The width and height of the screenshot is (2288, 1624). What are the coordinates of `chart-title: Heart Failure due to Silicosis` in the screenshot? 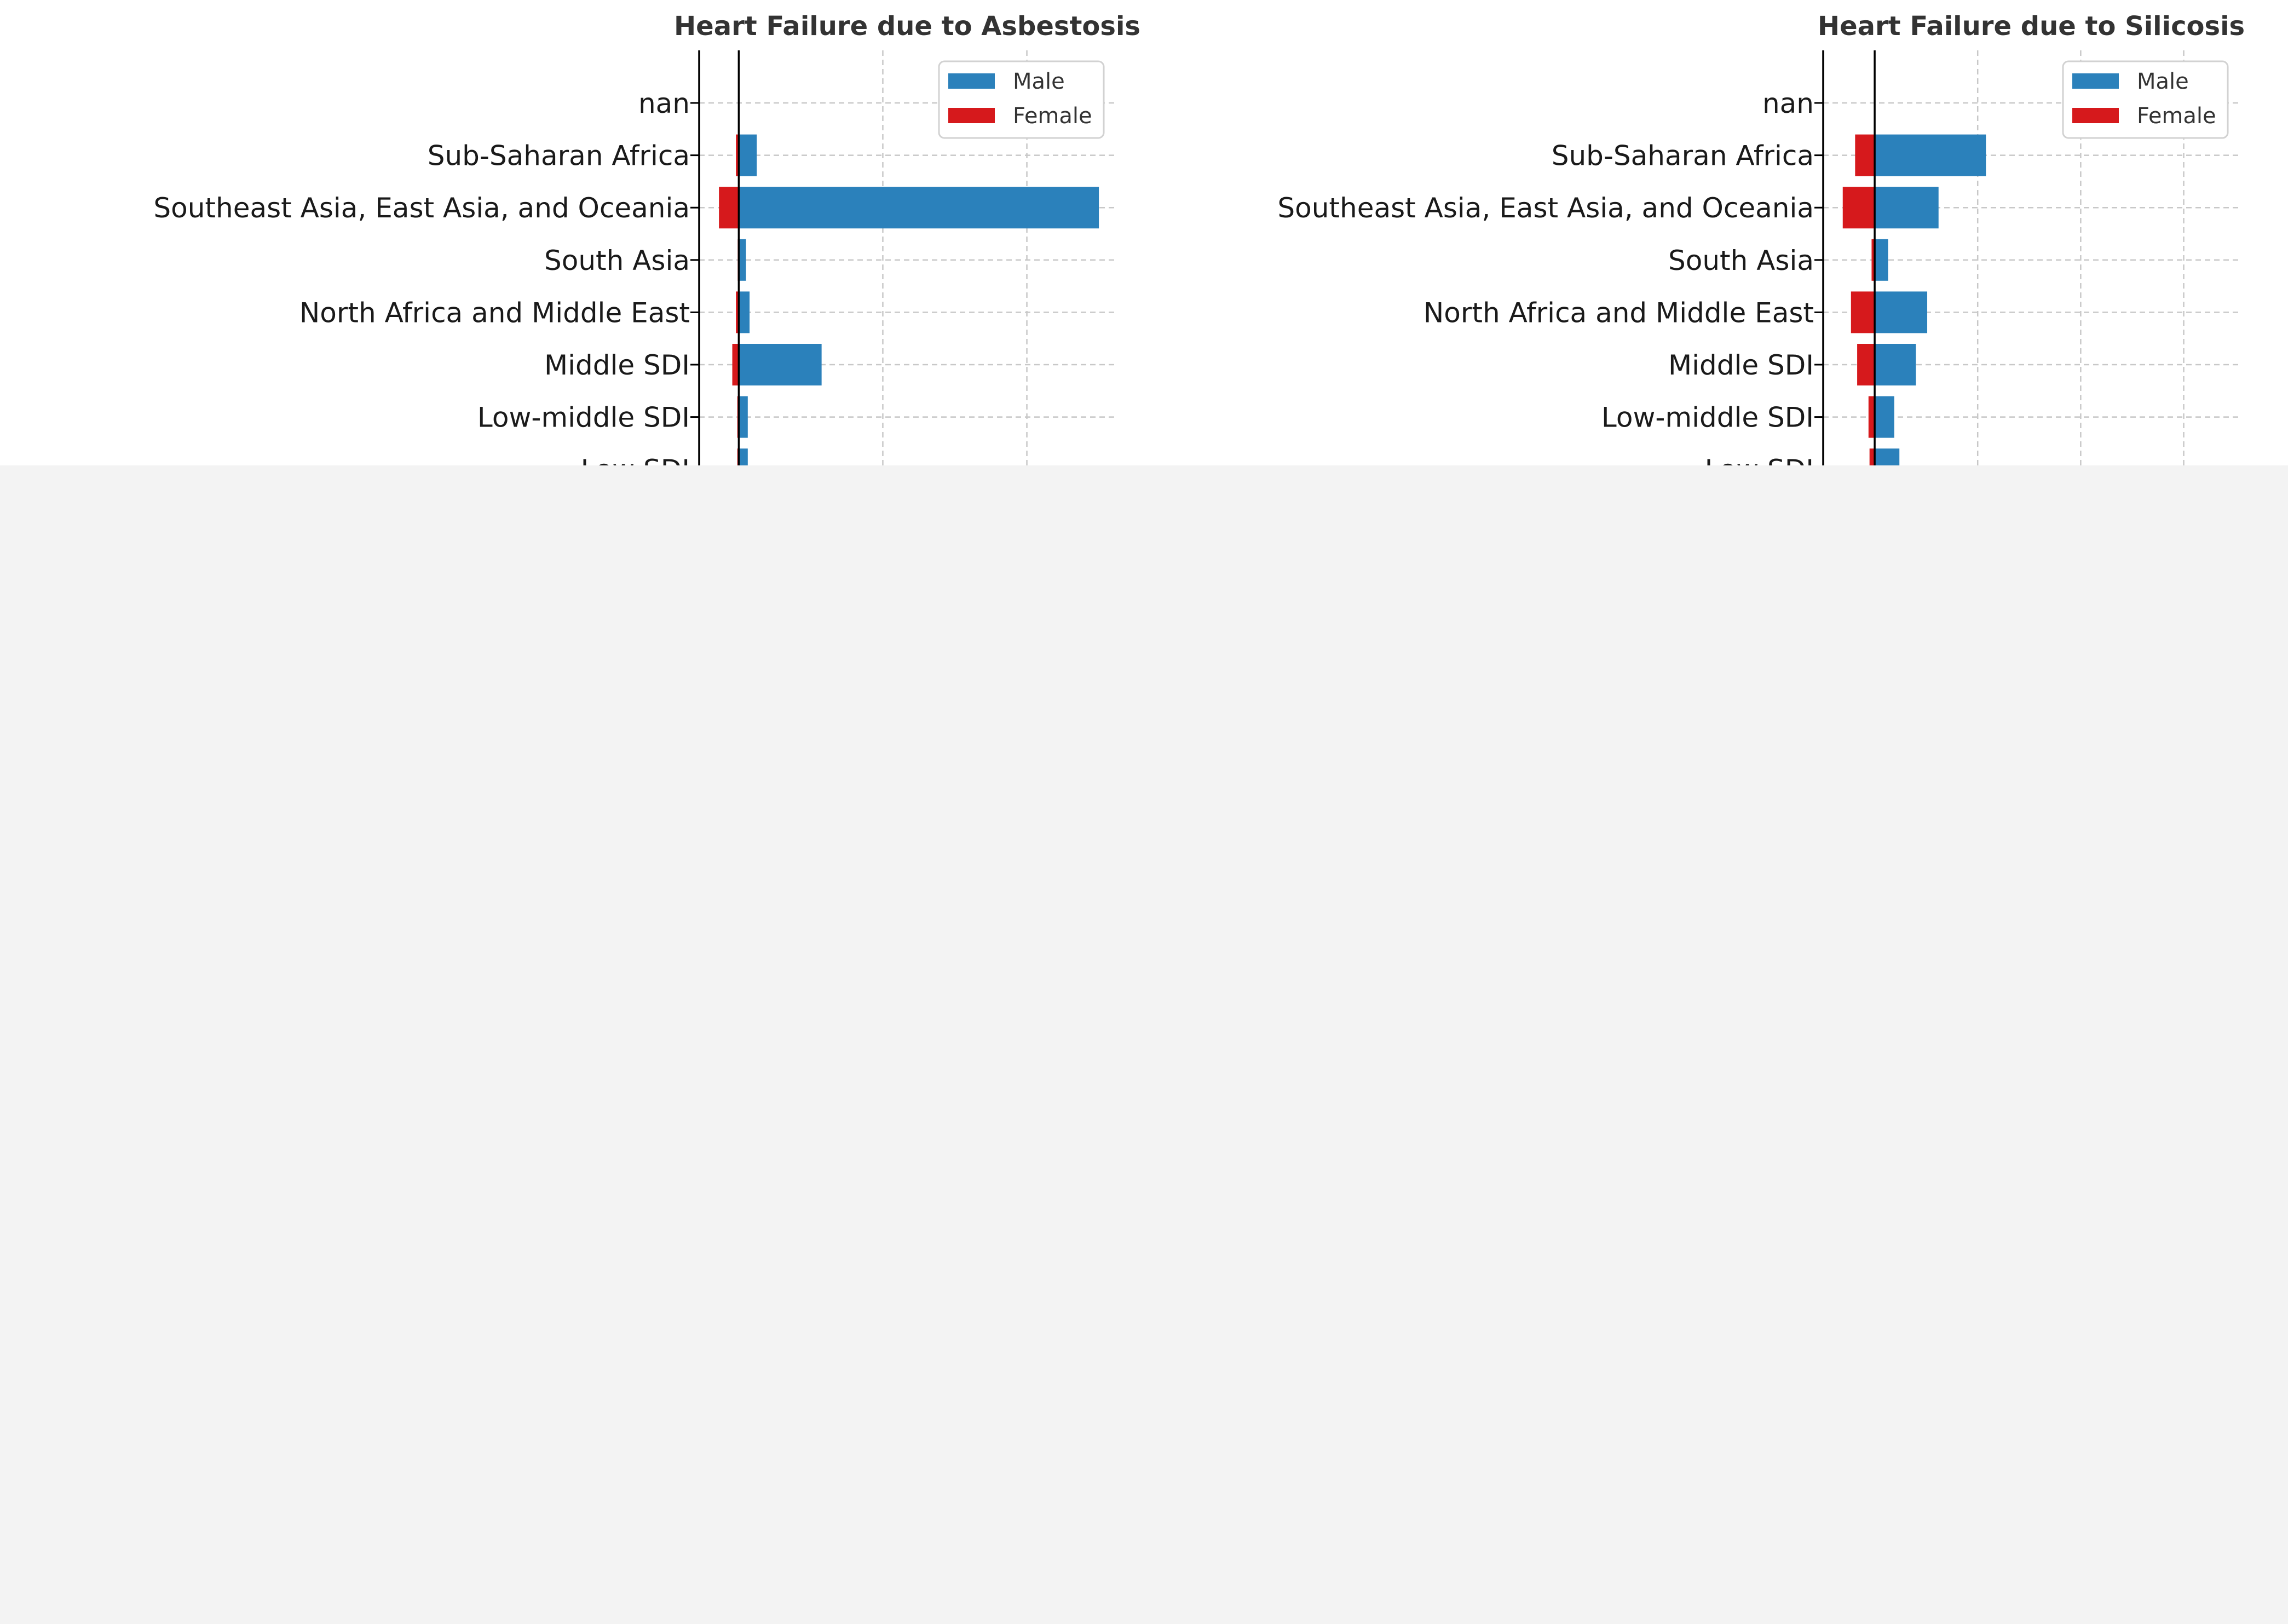 It's located at (2031, 27).